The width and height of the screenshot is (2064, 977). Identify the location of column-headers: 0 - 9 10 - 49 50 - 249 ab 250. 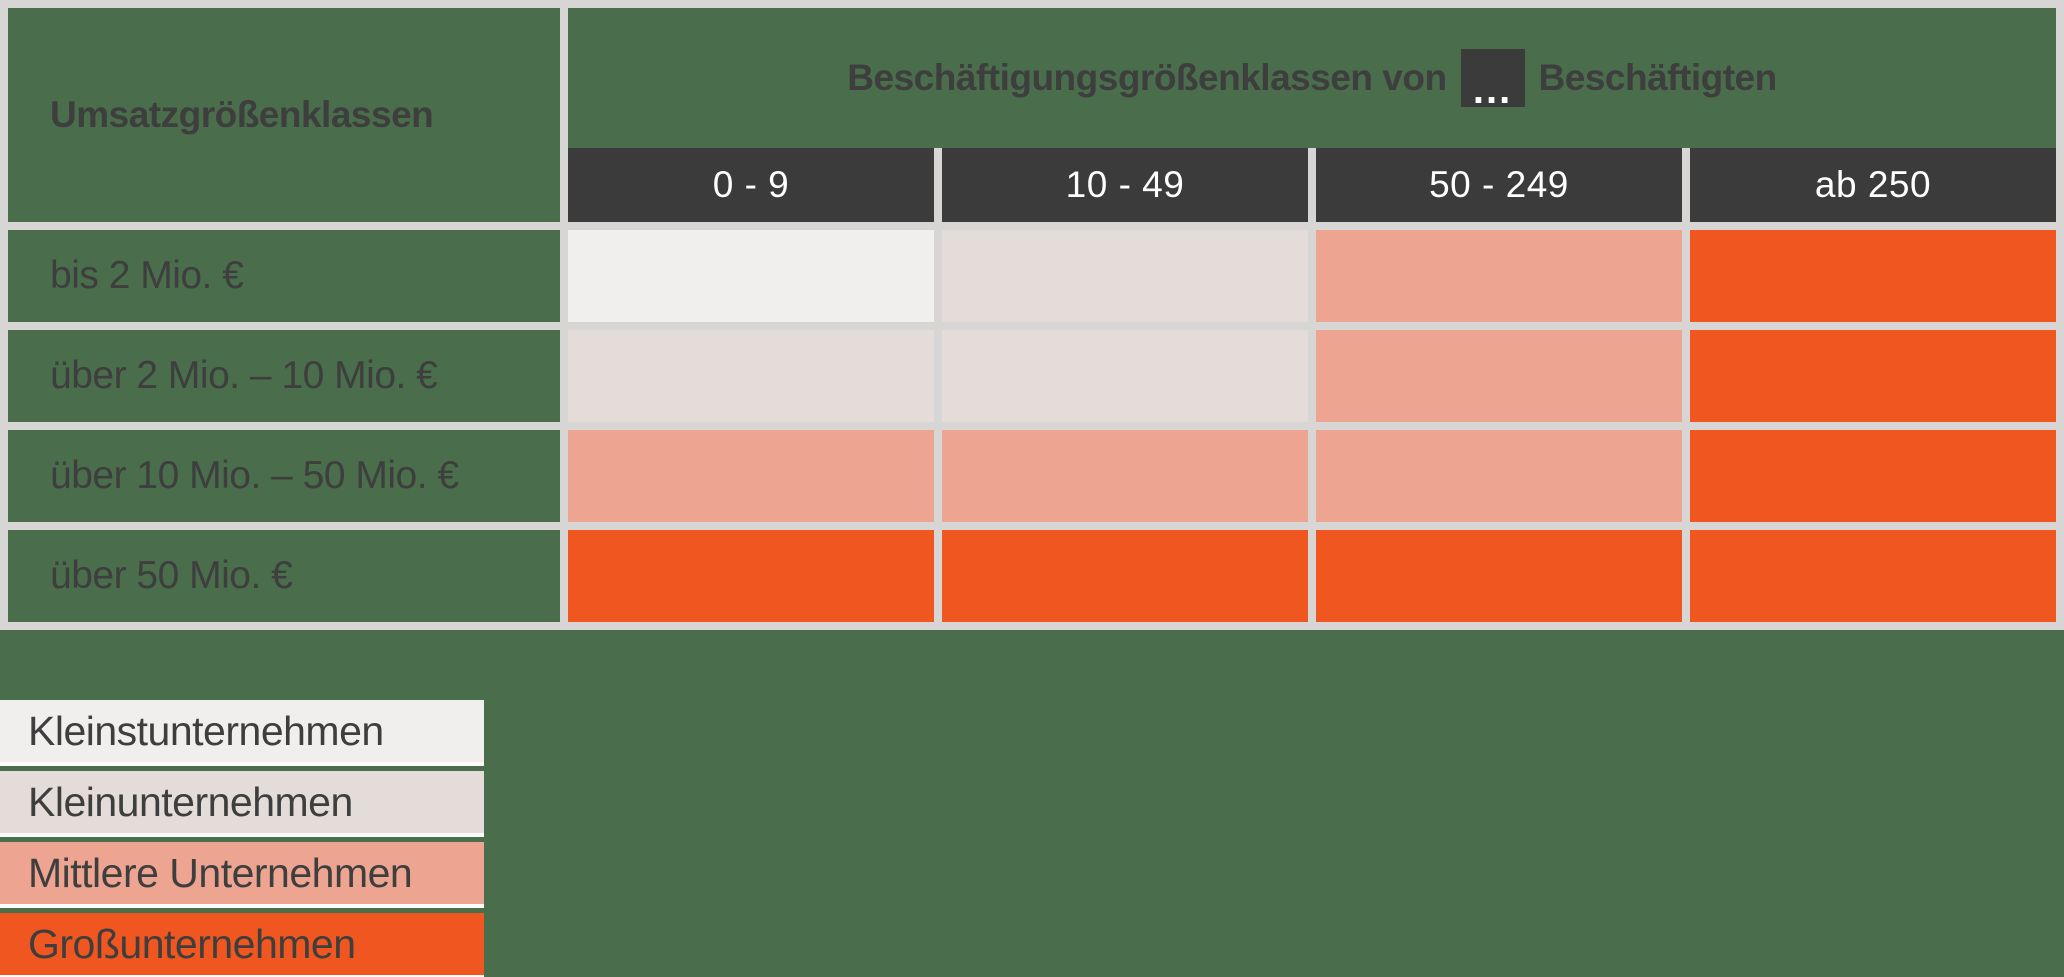
(1312, 185).